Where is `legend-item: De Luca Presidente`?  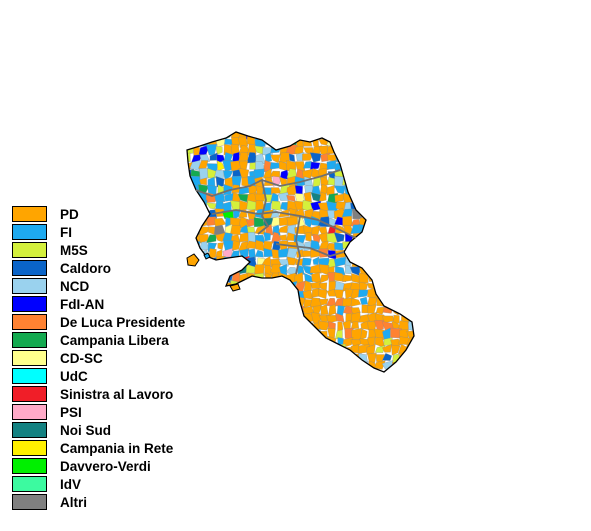 legend-item: De Luca Presidente is located at coordinates (132, 322).